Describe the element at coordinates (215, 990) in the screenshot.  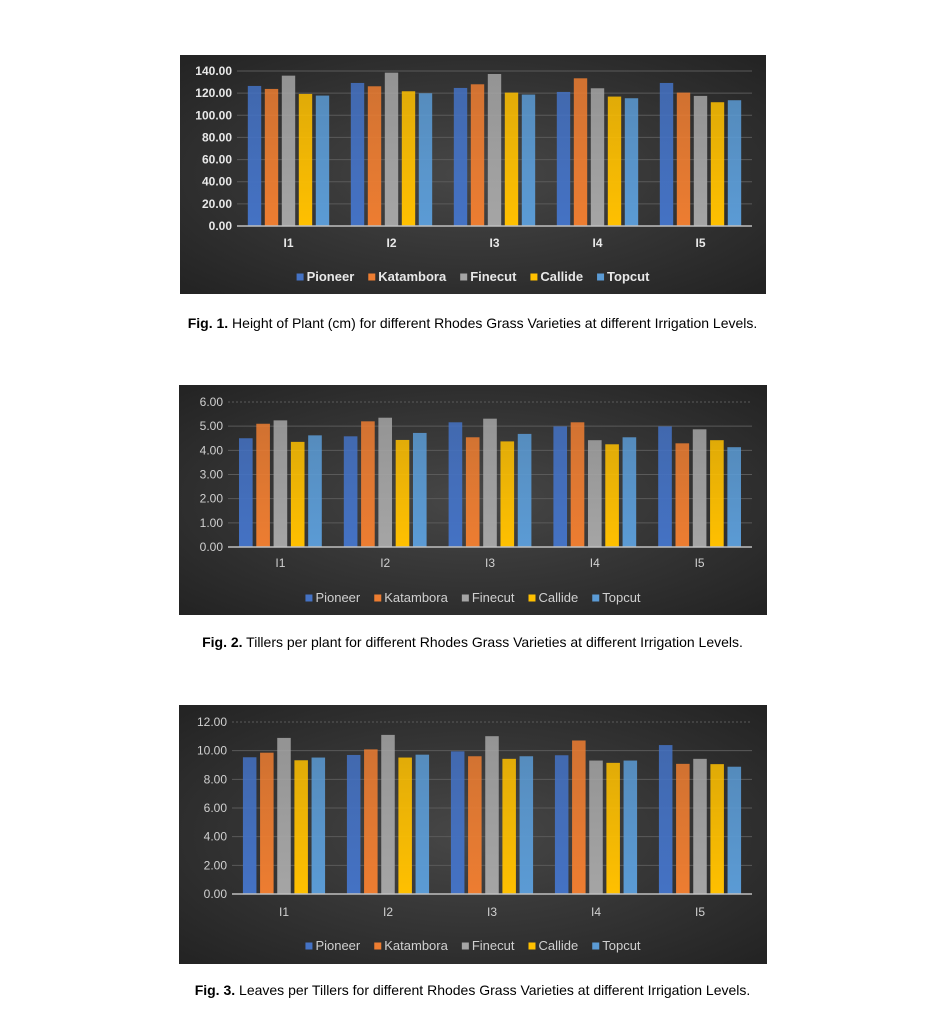
I see `caption-label: Fig. 3.` at that location.